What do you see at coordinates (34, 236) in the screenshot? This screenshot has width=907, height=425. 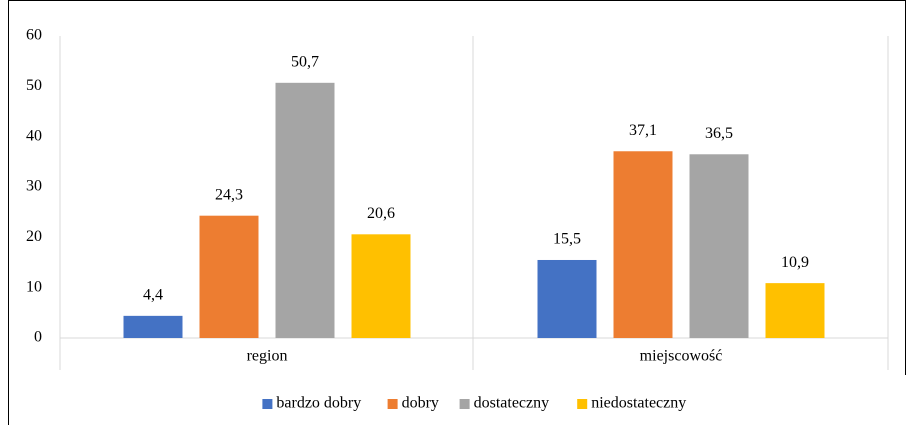 I see `y-tick-label: 20` at bounding box center [34, 236].